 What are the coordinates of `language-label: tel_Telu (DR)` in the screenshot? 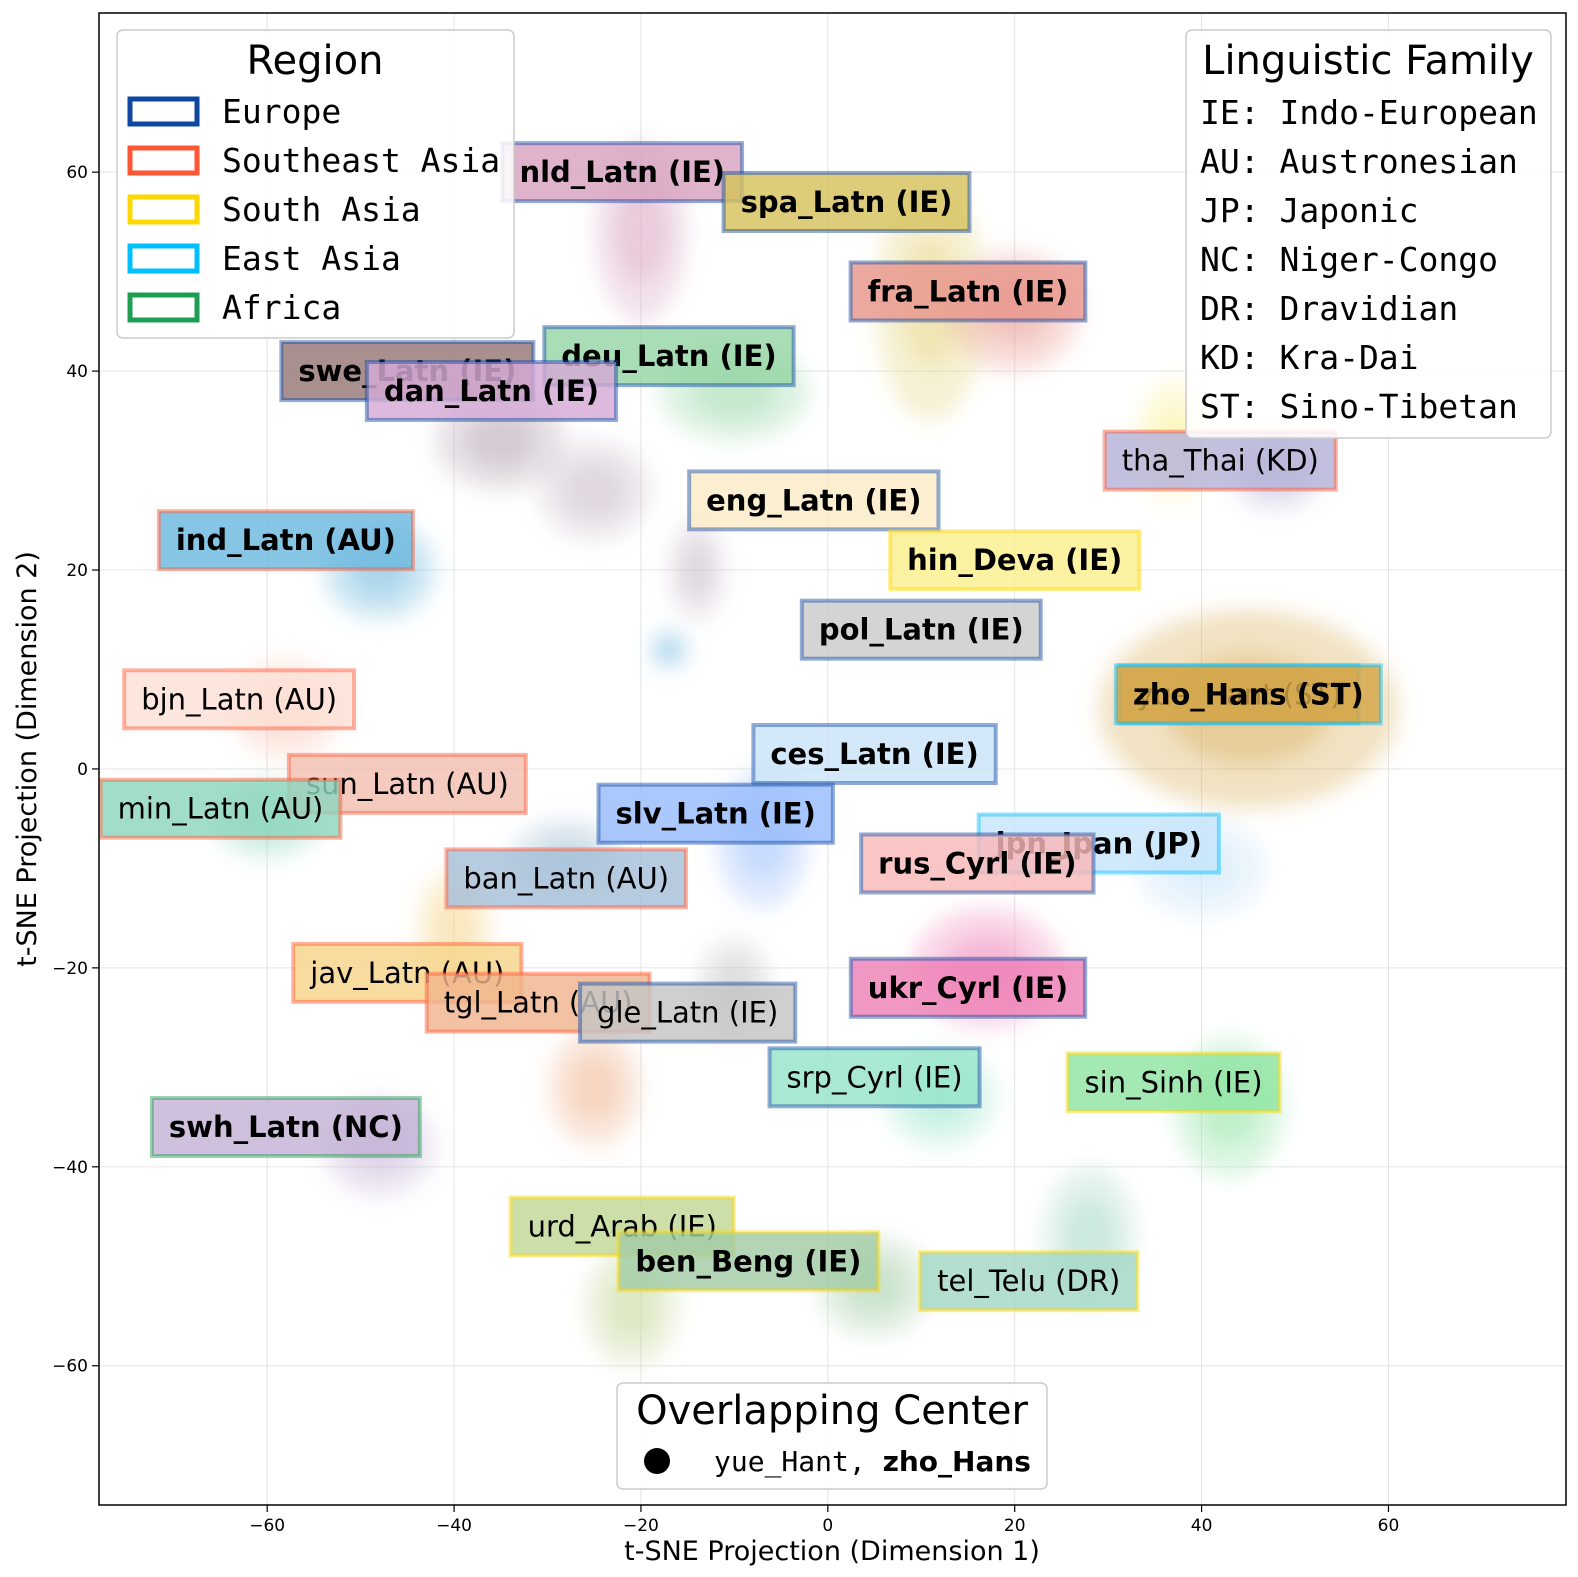 It's located at (1028, 1281).